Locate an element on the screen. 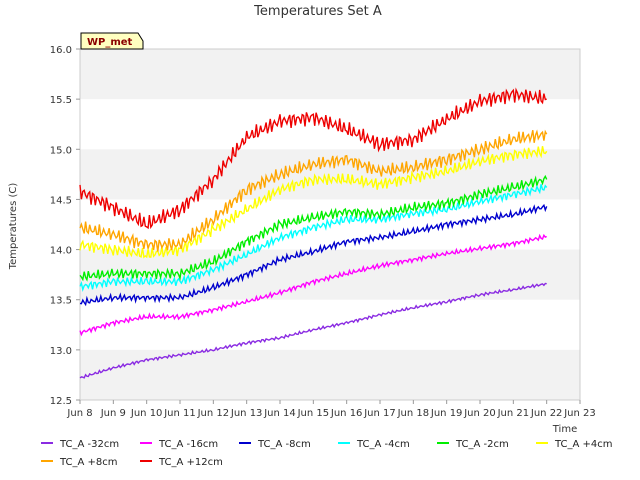 The width and height of the screenshot is (640, 480). legend-label: TC_A +8cm is located at coordinates (88, 462).